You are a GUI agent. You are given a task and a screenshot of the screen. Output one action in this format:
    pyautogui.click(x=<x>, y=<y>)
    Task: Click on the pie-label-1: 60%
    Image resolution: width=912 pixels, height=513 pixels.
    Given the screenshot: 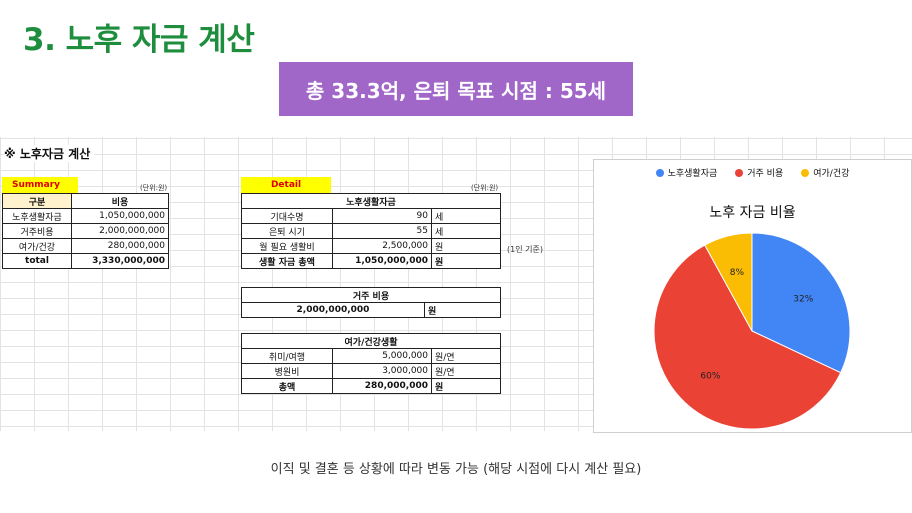 What is the action you would take?
    pyautogui.click(x=710, y=376)
    